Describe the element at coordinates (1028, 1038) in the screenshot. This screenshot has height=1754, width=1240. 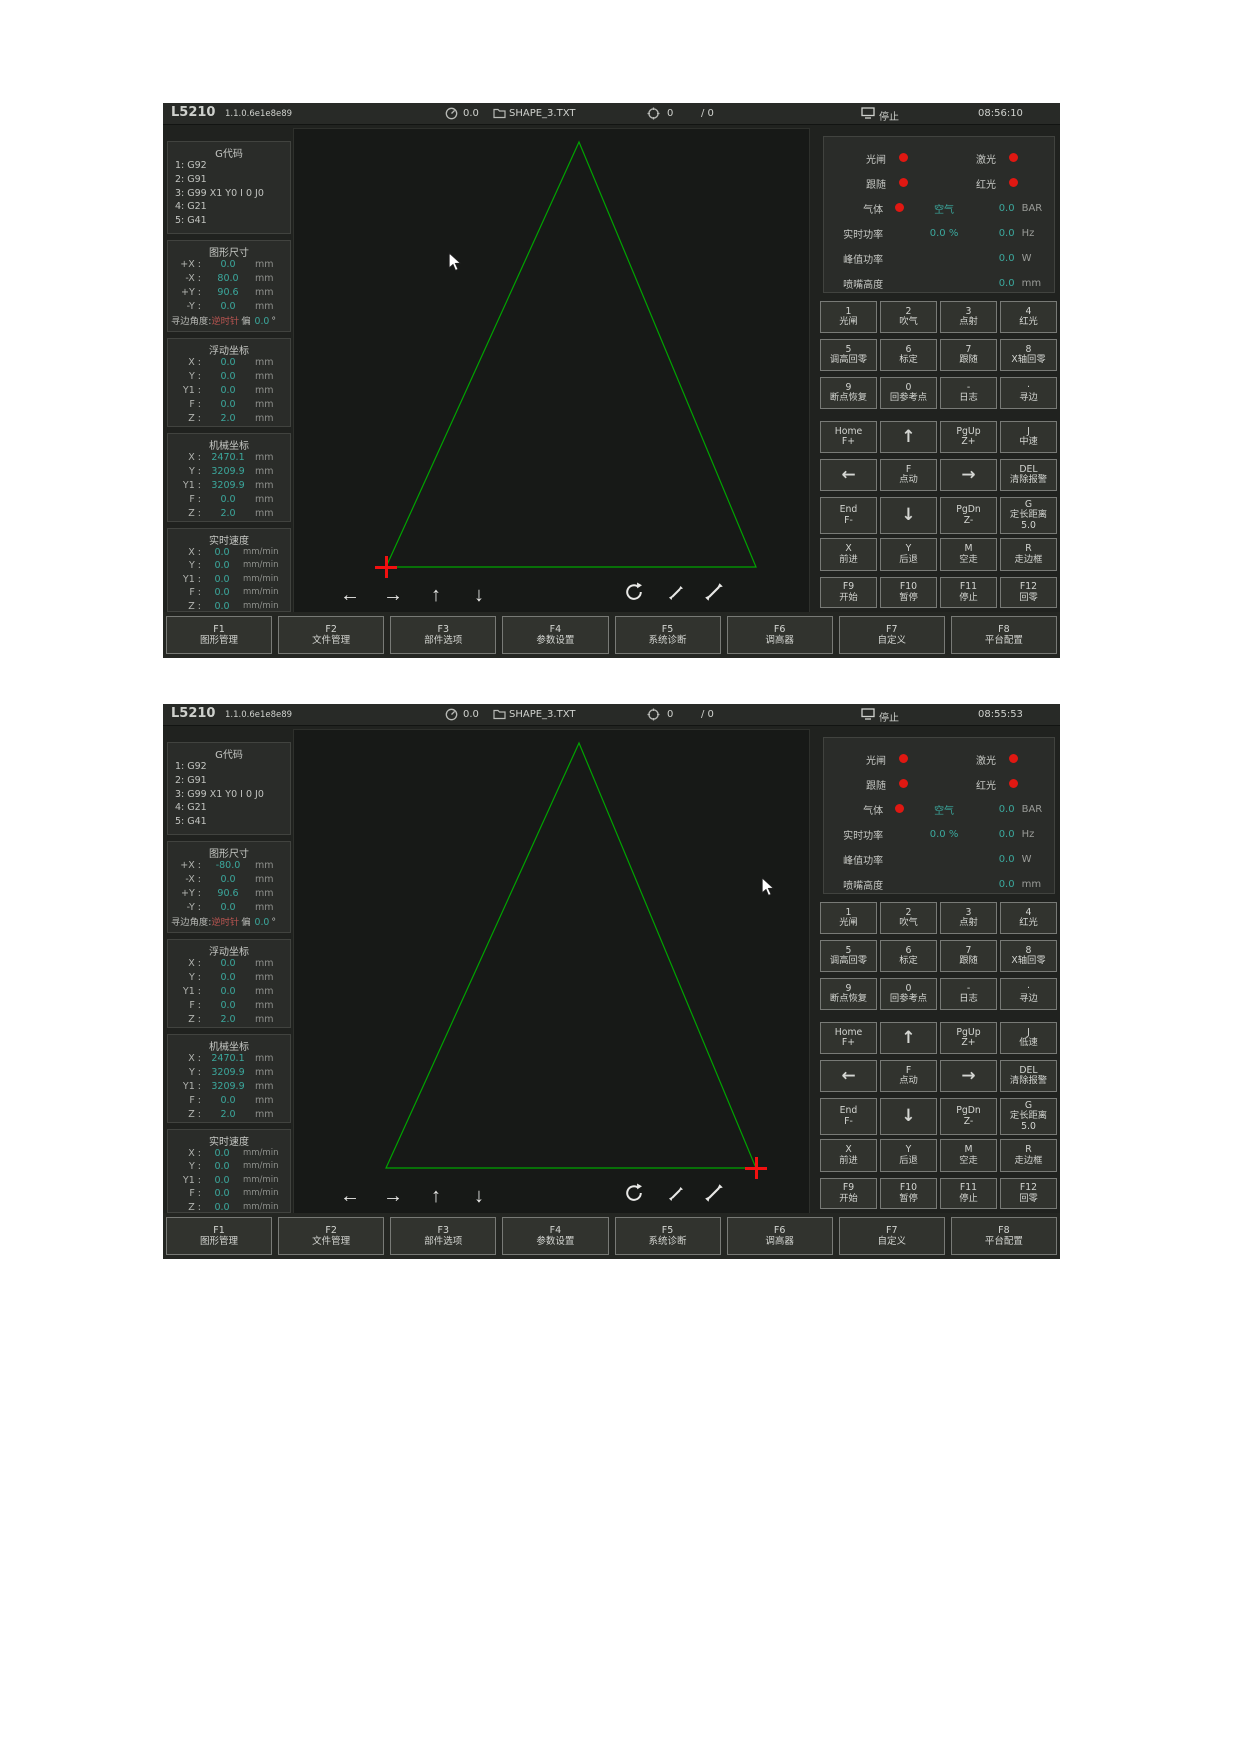
I see `key-jog-speed: J 低速` at that location.